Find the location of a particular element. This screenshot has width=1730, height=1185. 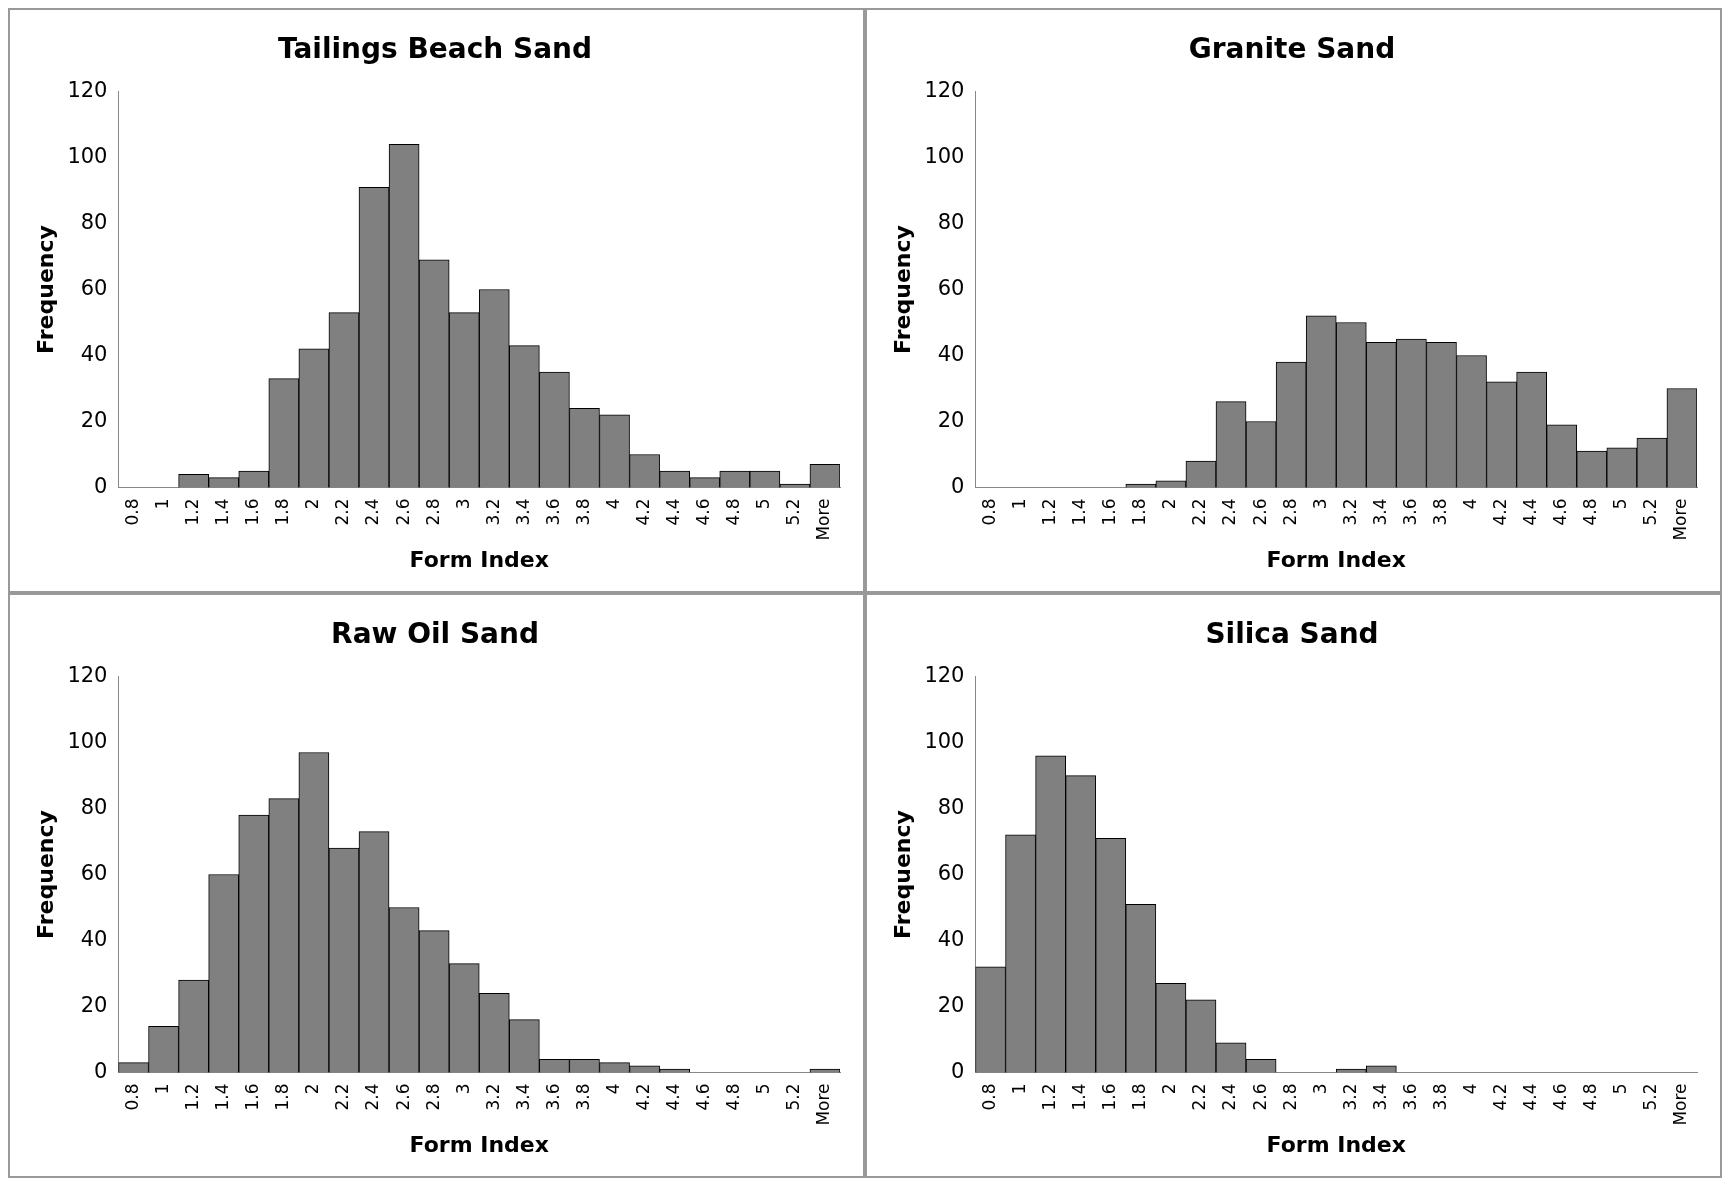

y-tick-label: 120 is located at coordinates (944, 90).